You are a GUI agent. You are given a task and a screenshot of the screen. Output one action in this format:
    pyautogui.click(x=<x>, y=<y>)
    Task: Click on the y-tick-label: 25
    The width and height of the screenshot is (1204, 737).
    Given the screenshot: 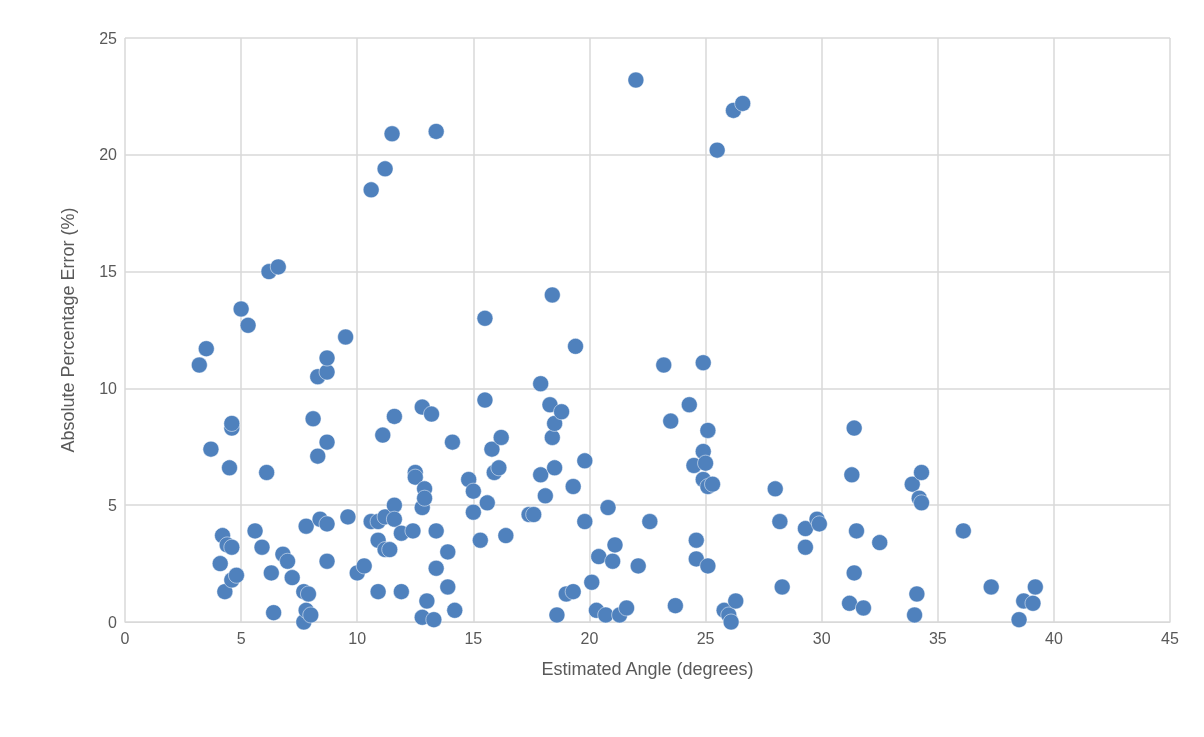 What is the action you would take?
    pyautogui.click(x=108, y=38)
    